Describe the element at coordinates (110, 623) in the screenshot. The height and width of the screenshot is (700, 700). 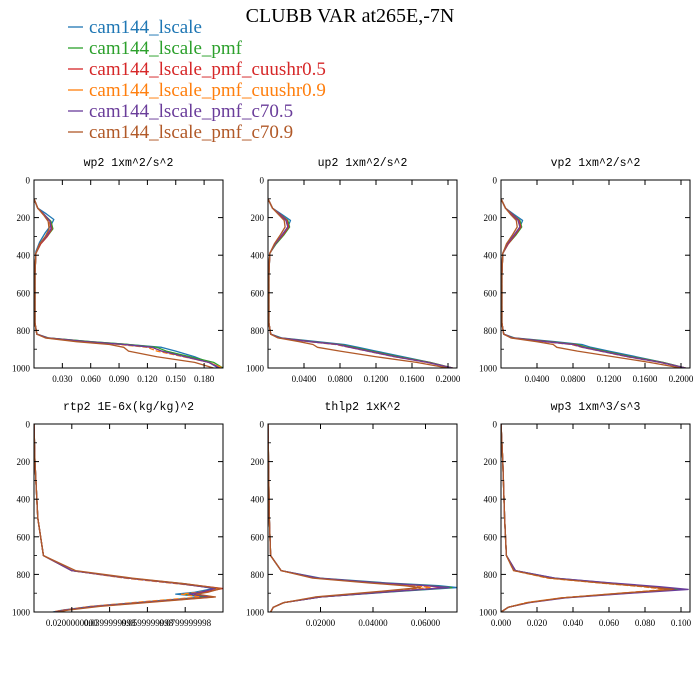
I see `x-tick-label: 0.0399999998` at that location.